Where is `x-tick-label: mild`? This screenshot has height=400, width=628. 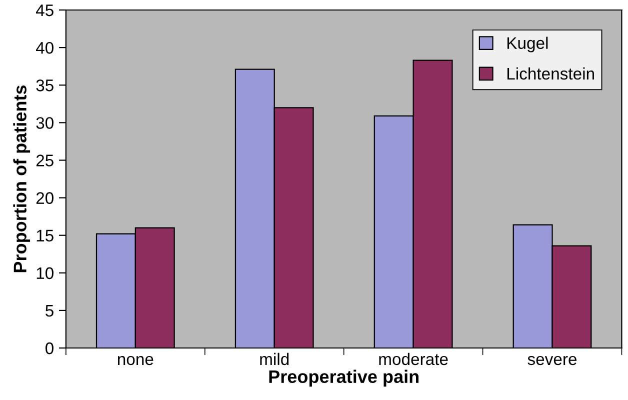
x-tick-label: mild is located at coordinates (274, 359).